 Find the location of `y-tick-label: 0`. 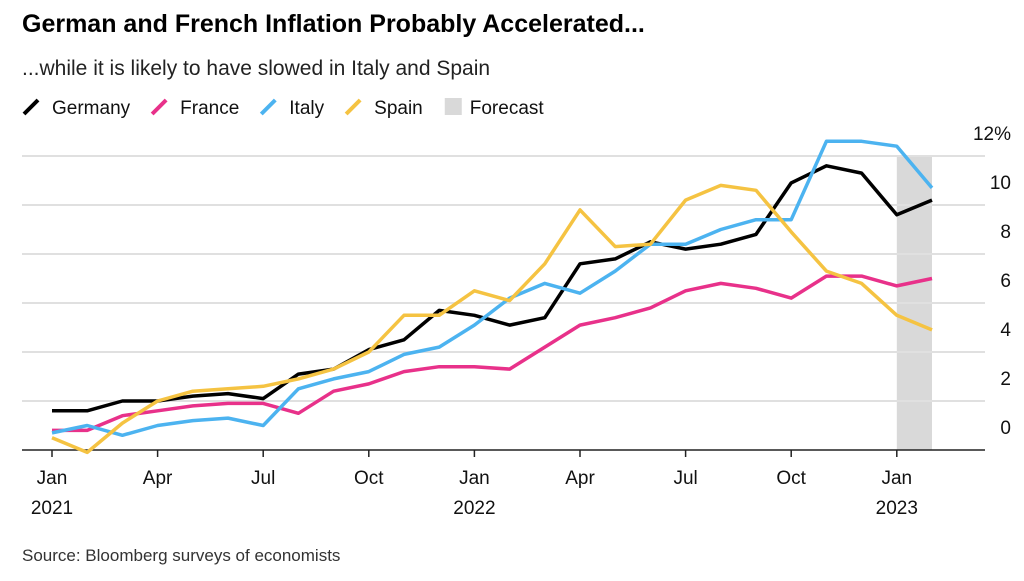

y-tick-label: 0 is located at coordinates (1005, 428).